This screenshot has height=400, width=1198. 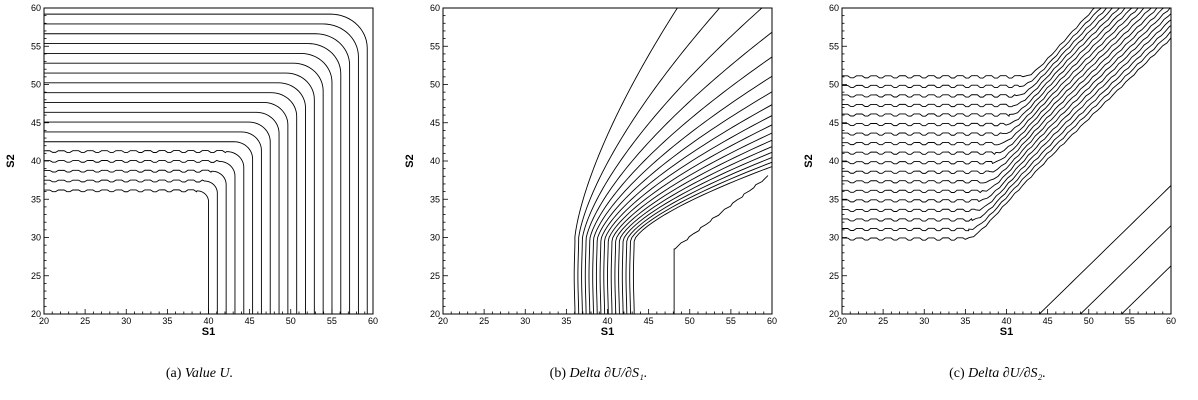 What do you see at coordinates (598, 373) in the screenshot?
I see `caption-b: (b) Delta ∂U/∂S₁.` at bounding box center [598, 373].